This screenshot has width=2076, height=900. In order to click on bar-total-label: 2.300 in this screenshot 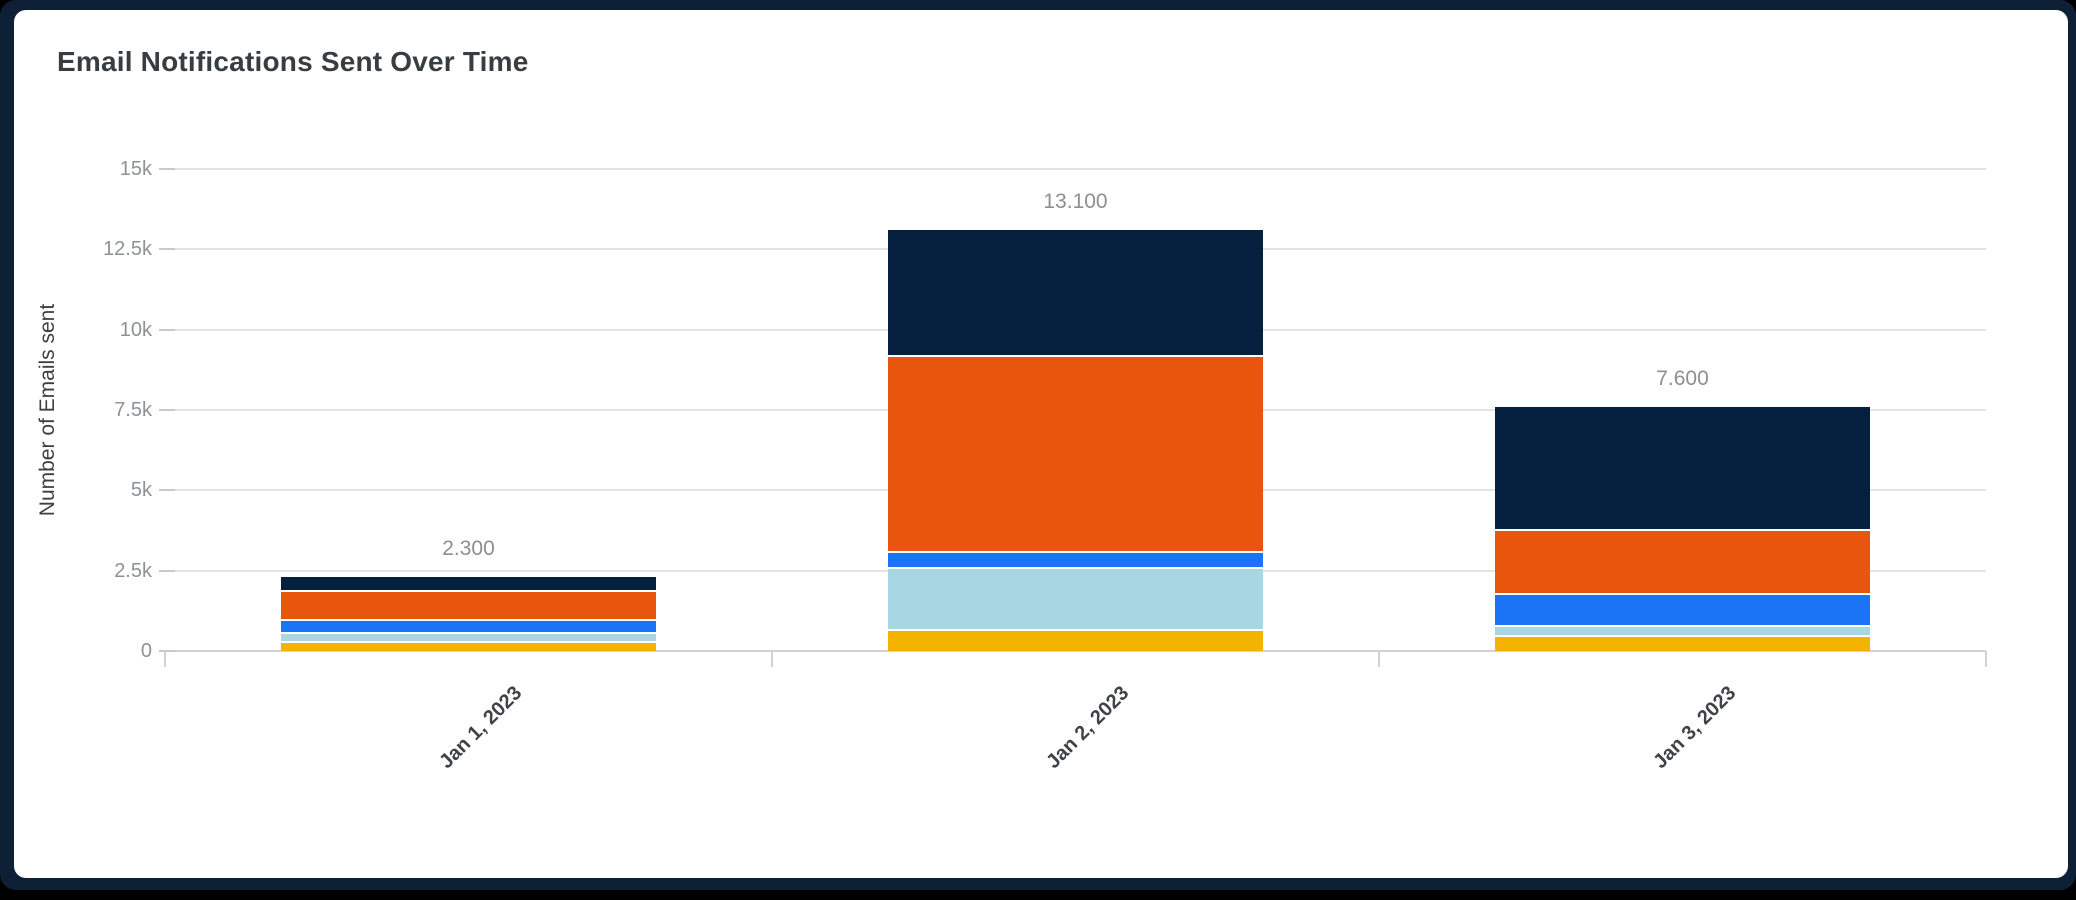, I will do `click(468, 549)`.